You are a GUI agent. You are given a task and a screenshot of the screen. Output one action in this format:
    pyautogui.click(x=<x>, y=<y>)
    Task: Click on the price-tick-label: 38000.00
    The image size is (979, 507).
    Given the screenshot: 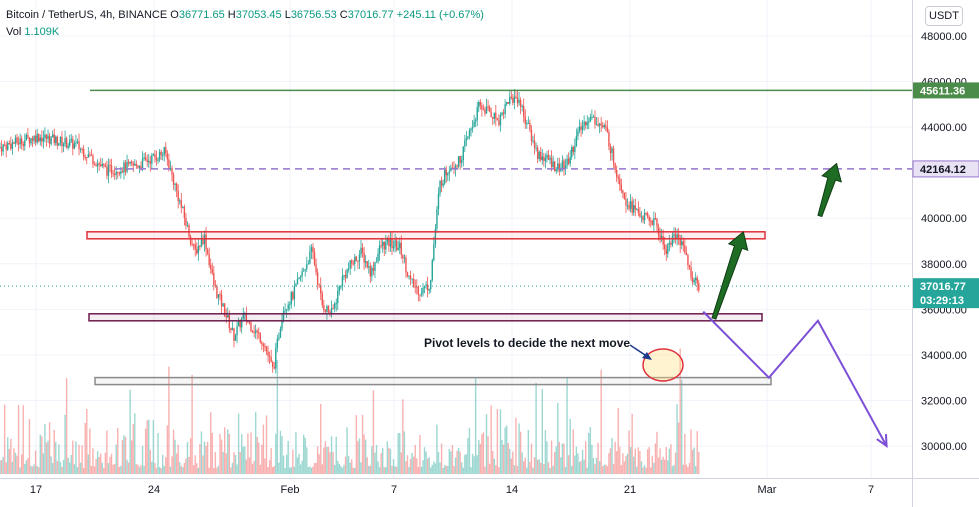 What is the action you would take?
    pyautogui.click(x=944, y=265)
    